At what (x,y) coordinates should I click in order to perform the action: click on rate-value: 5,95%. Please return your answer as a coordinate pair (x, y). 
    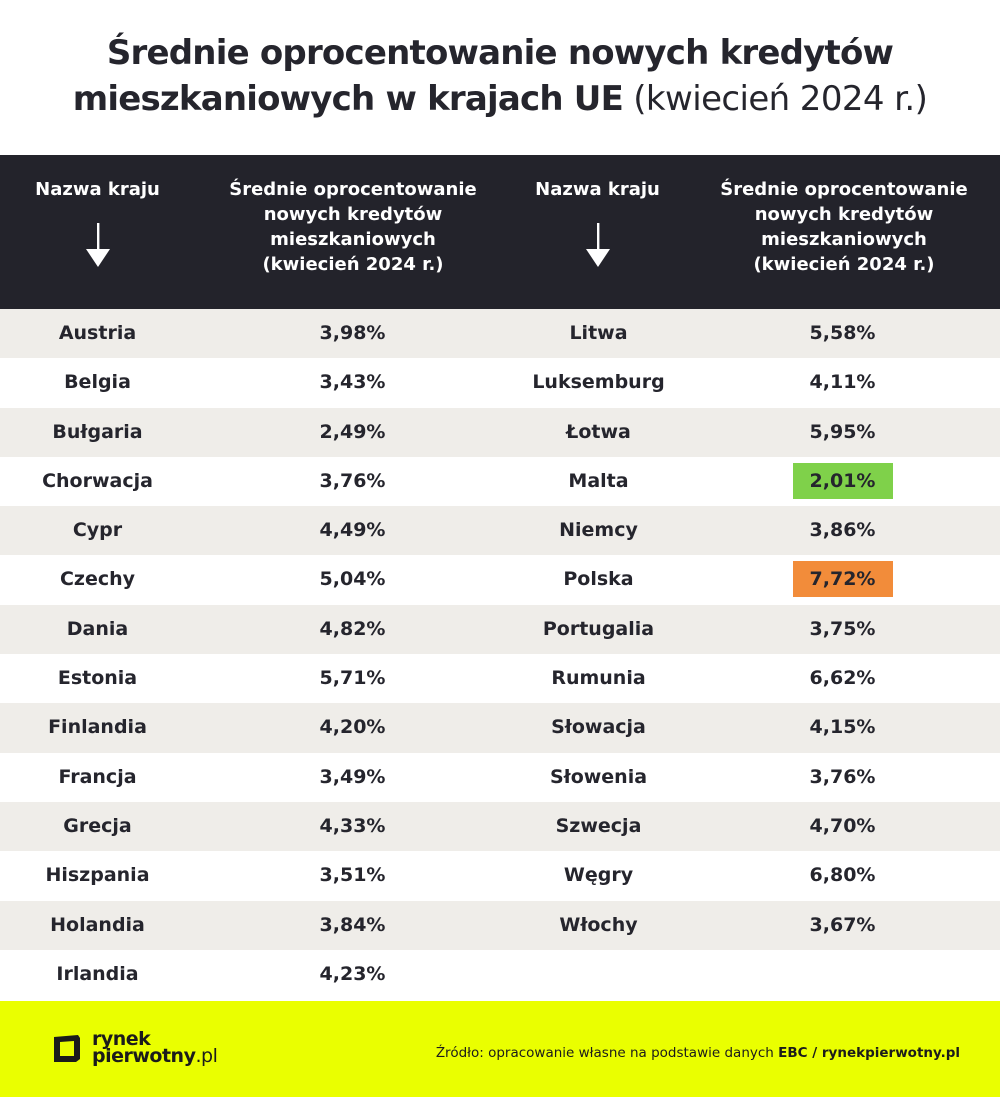
    Looking at the image, I should click on (842, 431).